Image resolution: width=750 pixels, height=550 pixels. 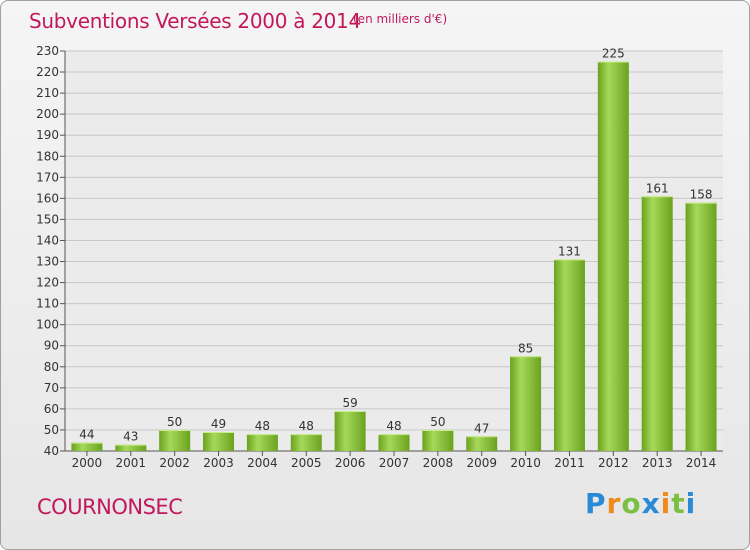 I want to click on y-tick-label: 60, so click(x=51, y=409).